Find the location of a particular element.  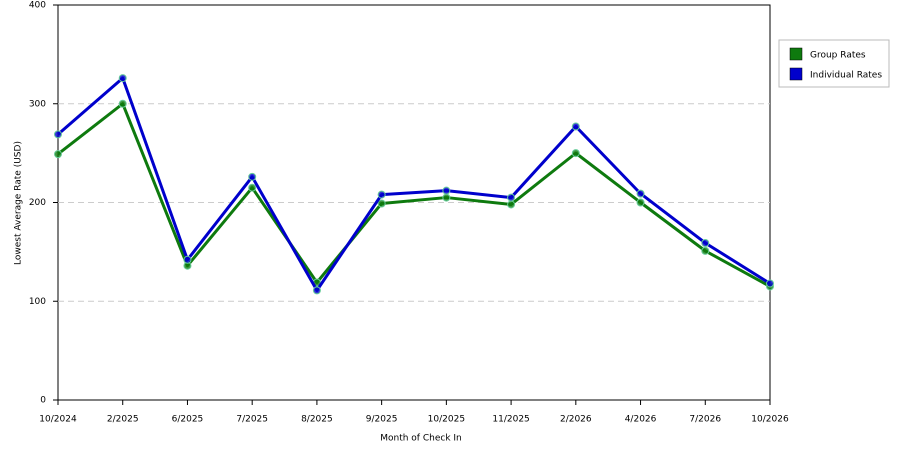

y-tick-label: 300 is located at coordinates (37, 104).